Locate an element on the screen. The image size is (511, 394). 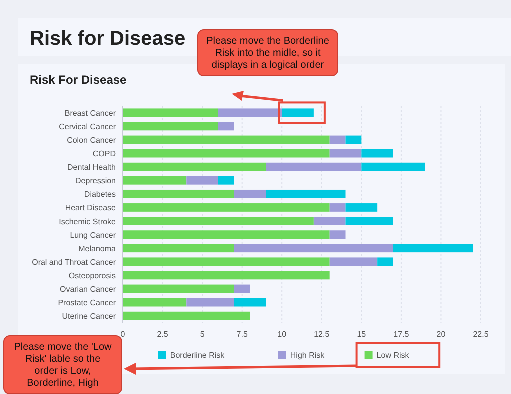
x-tick-label: 12.5 is located at coordinates (322, 334).